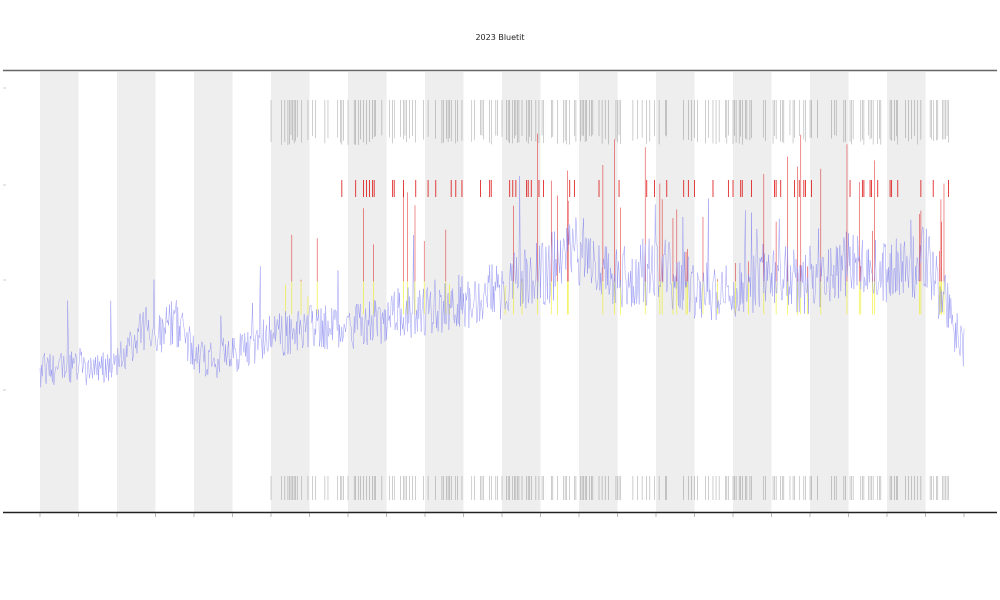  What do you see at coordinates (4, 239) in the screenshot?
I see `y-axis-ticks` at bounding box center [4, 239].